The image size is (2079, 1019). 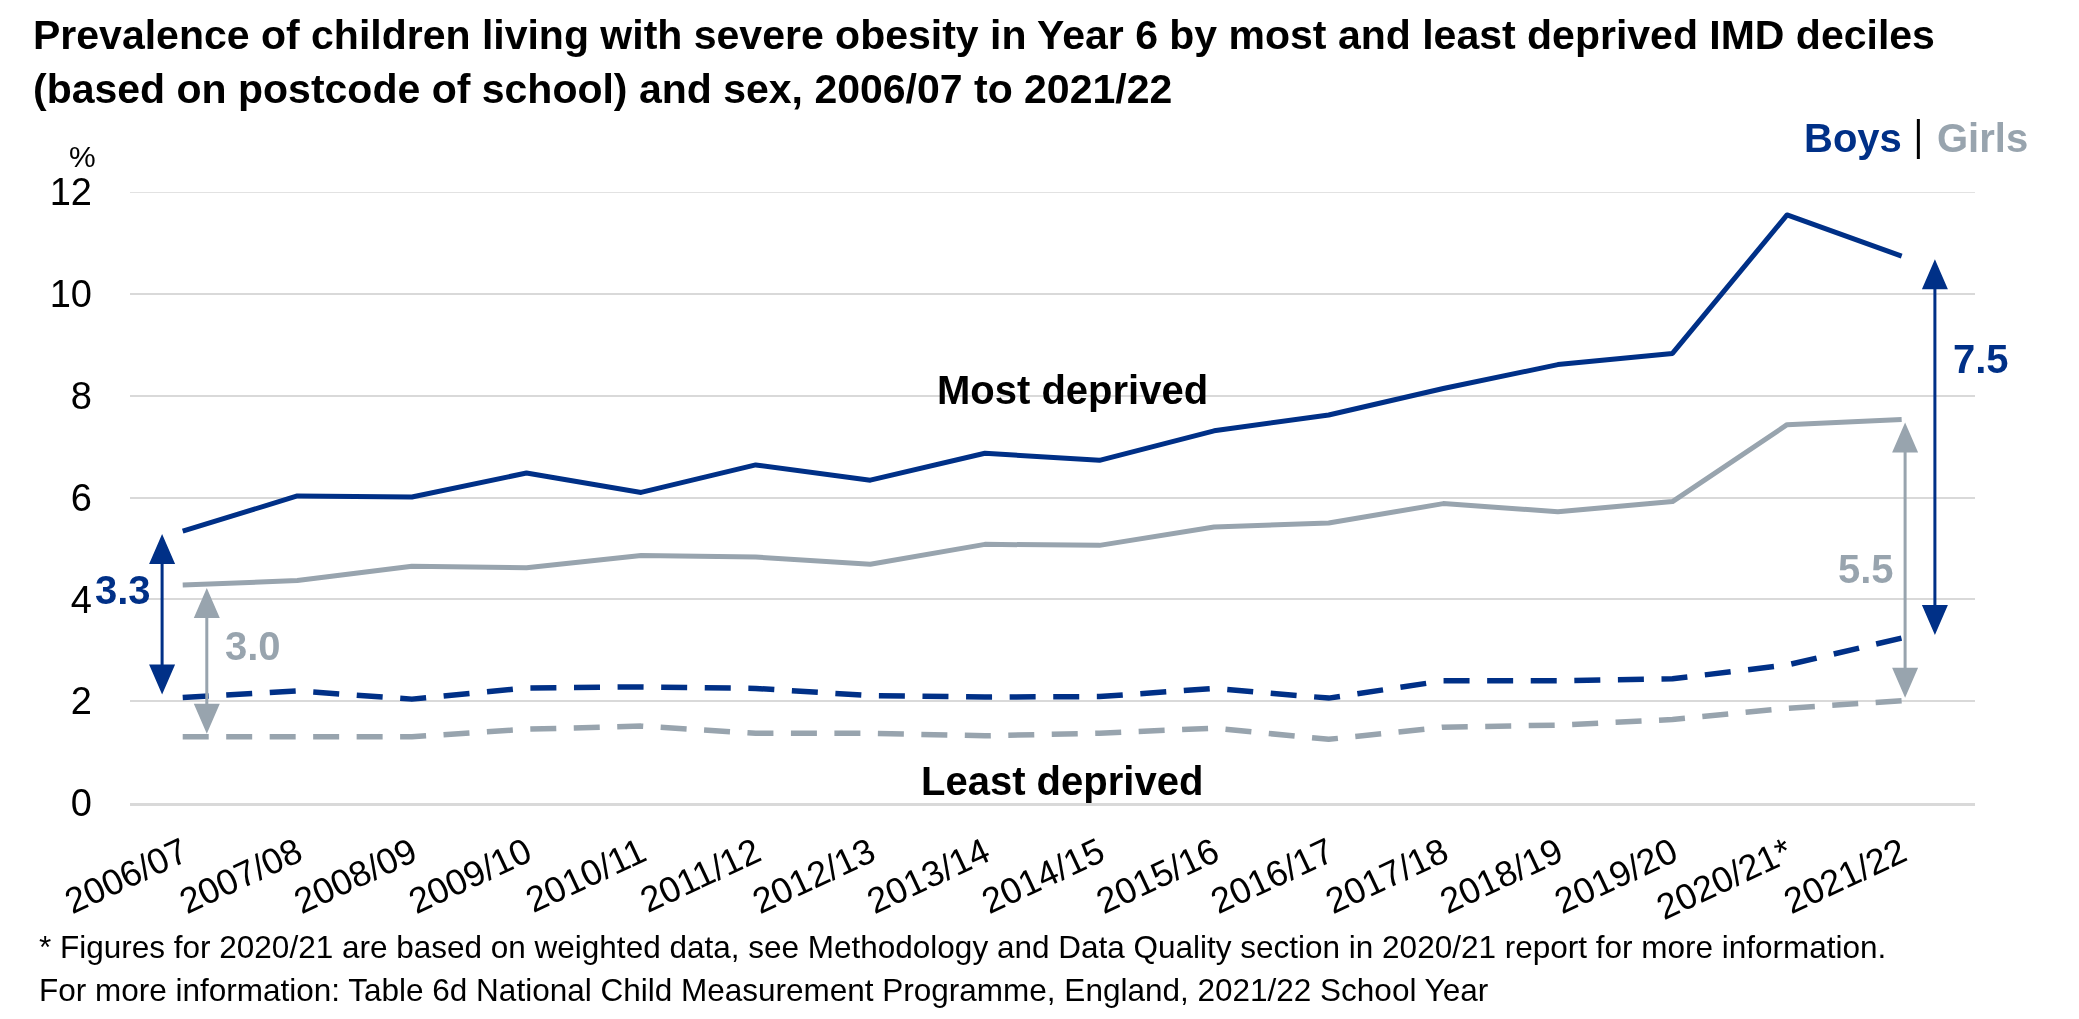 What do you see at coordinates (70, 294) in the screenshot?
I see `y-tick-label: 10` at bounding box center [70, 294].